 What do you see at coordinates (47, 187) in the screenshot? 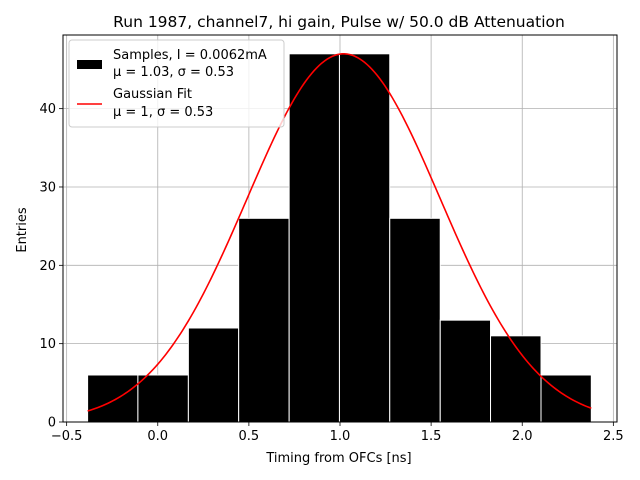
I see `y-tick-label: 30` at bounding box center [47, 187].